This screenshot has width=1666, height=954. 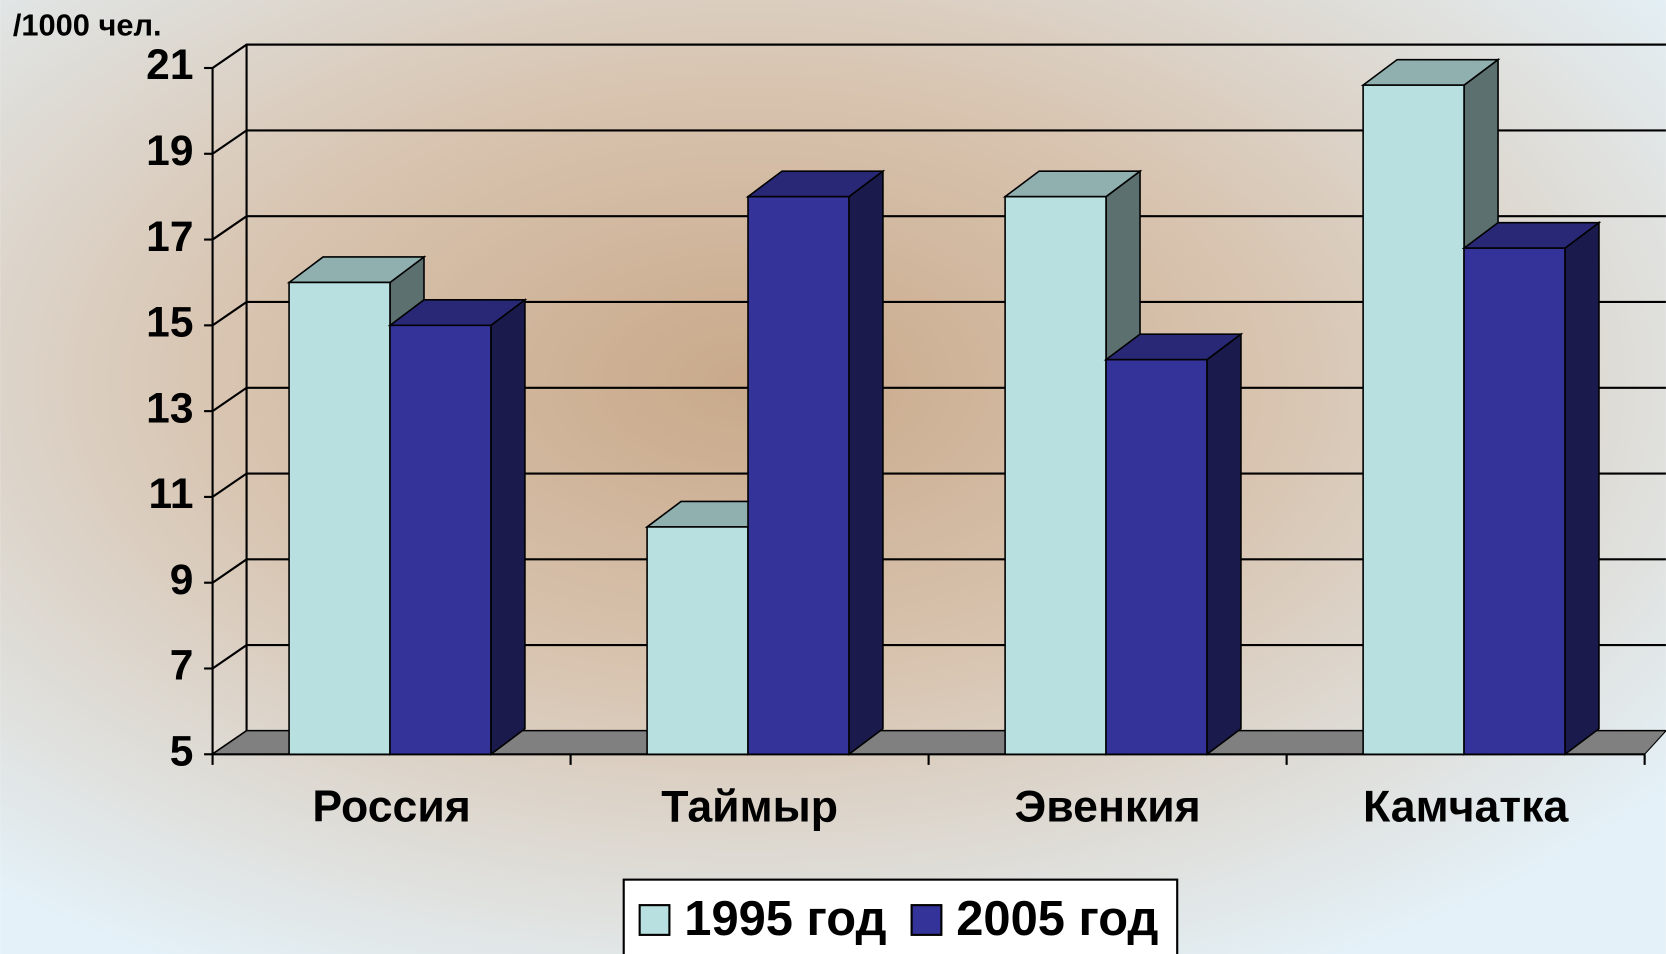 What do you see at coordinates (87, 25) in the screenshot?
I see `axis-unit: /1000 чел.` at bounding box center [87, 25].